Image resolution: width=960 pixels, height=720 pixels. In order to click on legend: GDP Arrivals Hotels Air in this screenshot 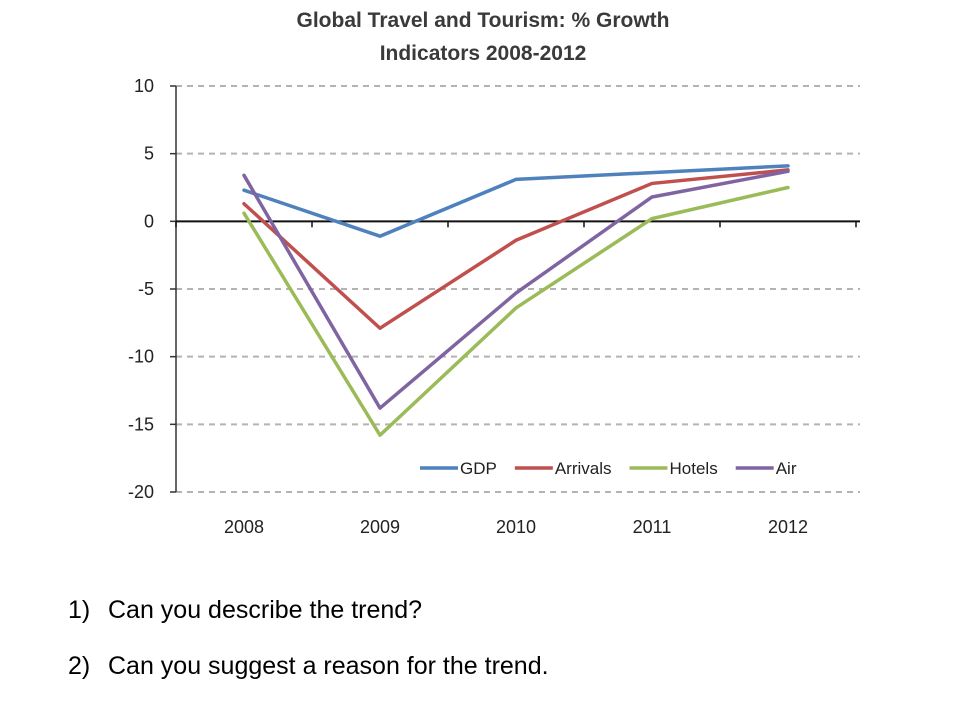, I will do `click(608, 468)`.